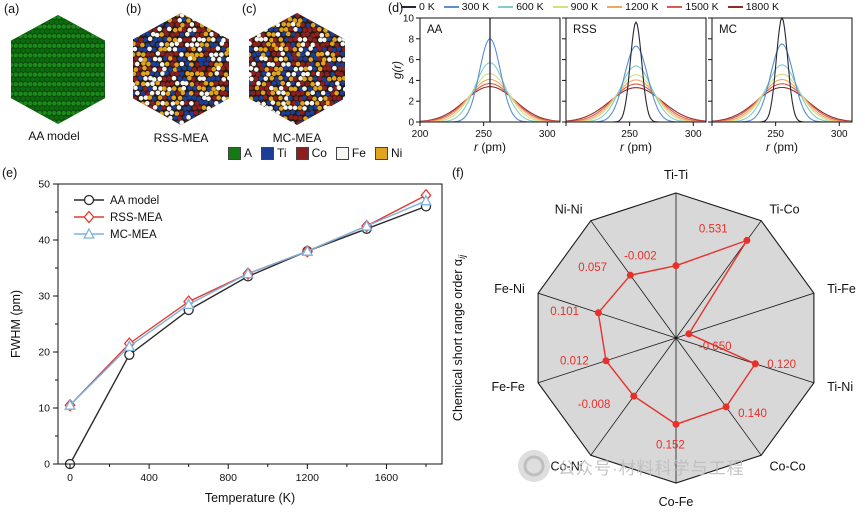 The height and width of the screenshot is (514, 865). What do you see at coordinates (574, 362) in the screenshot?
I see `radar-value-label: 0.012` at bounding box center [574, 362].